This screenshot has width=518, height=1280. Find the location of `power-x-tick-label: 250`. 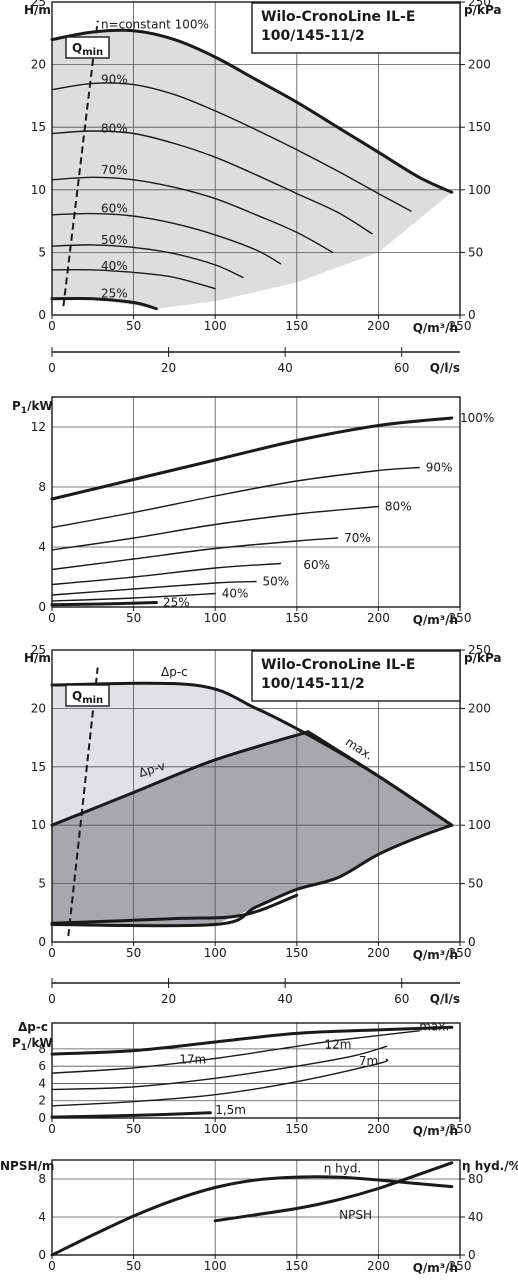

power-x-tick-label: 250 is located at coordinates (460, 618).